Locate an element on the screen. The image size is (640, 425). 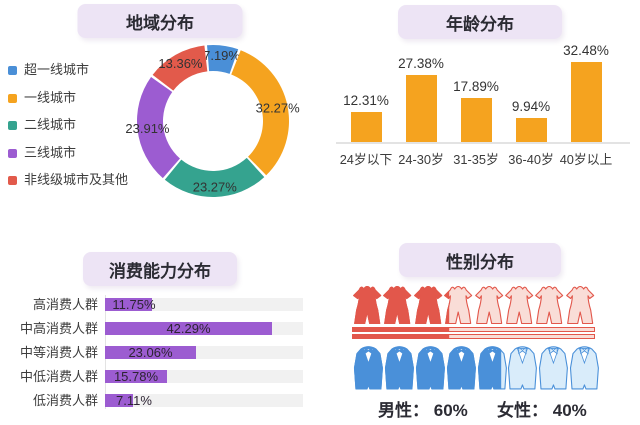
male-percentage-label: 男性： 60% is located at coordinates (423, 408).